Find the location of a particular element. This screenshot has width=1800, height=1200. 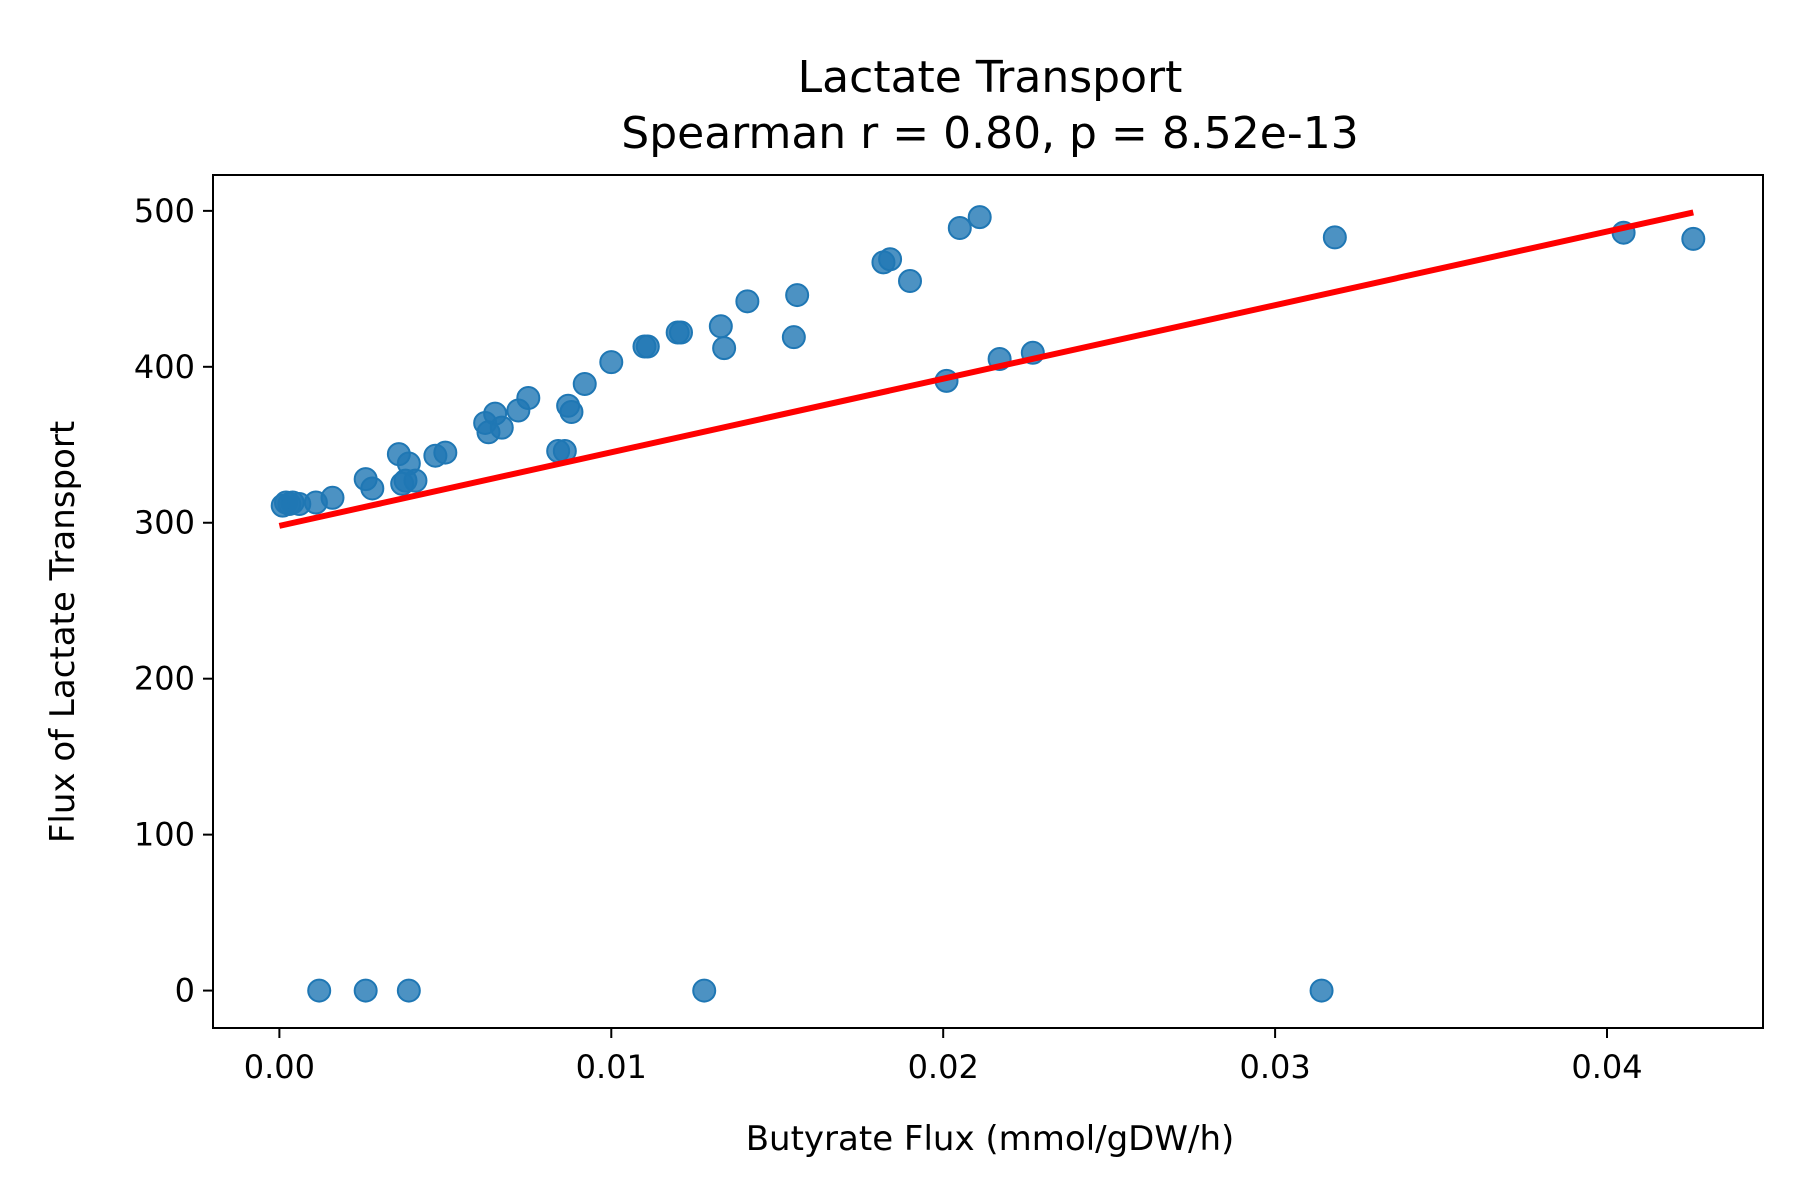

x-tick-label: 0.04 is located at coordinates (1606, 1067).